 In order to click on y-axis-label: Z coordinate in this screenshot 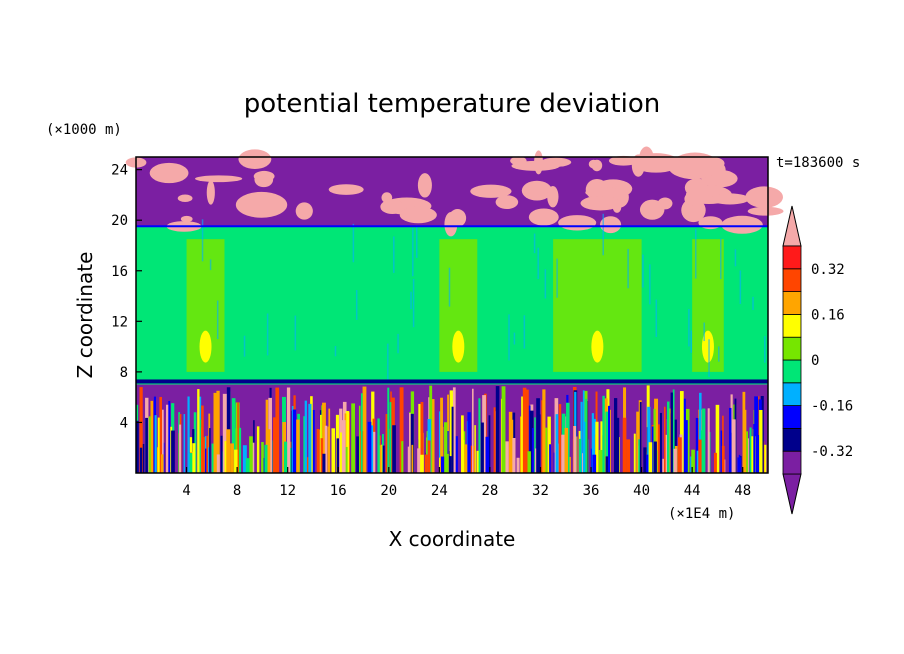, I will do `click(85, 315)`.